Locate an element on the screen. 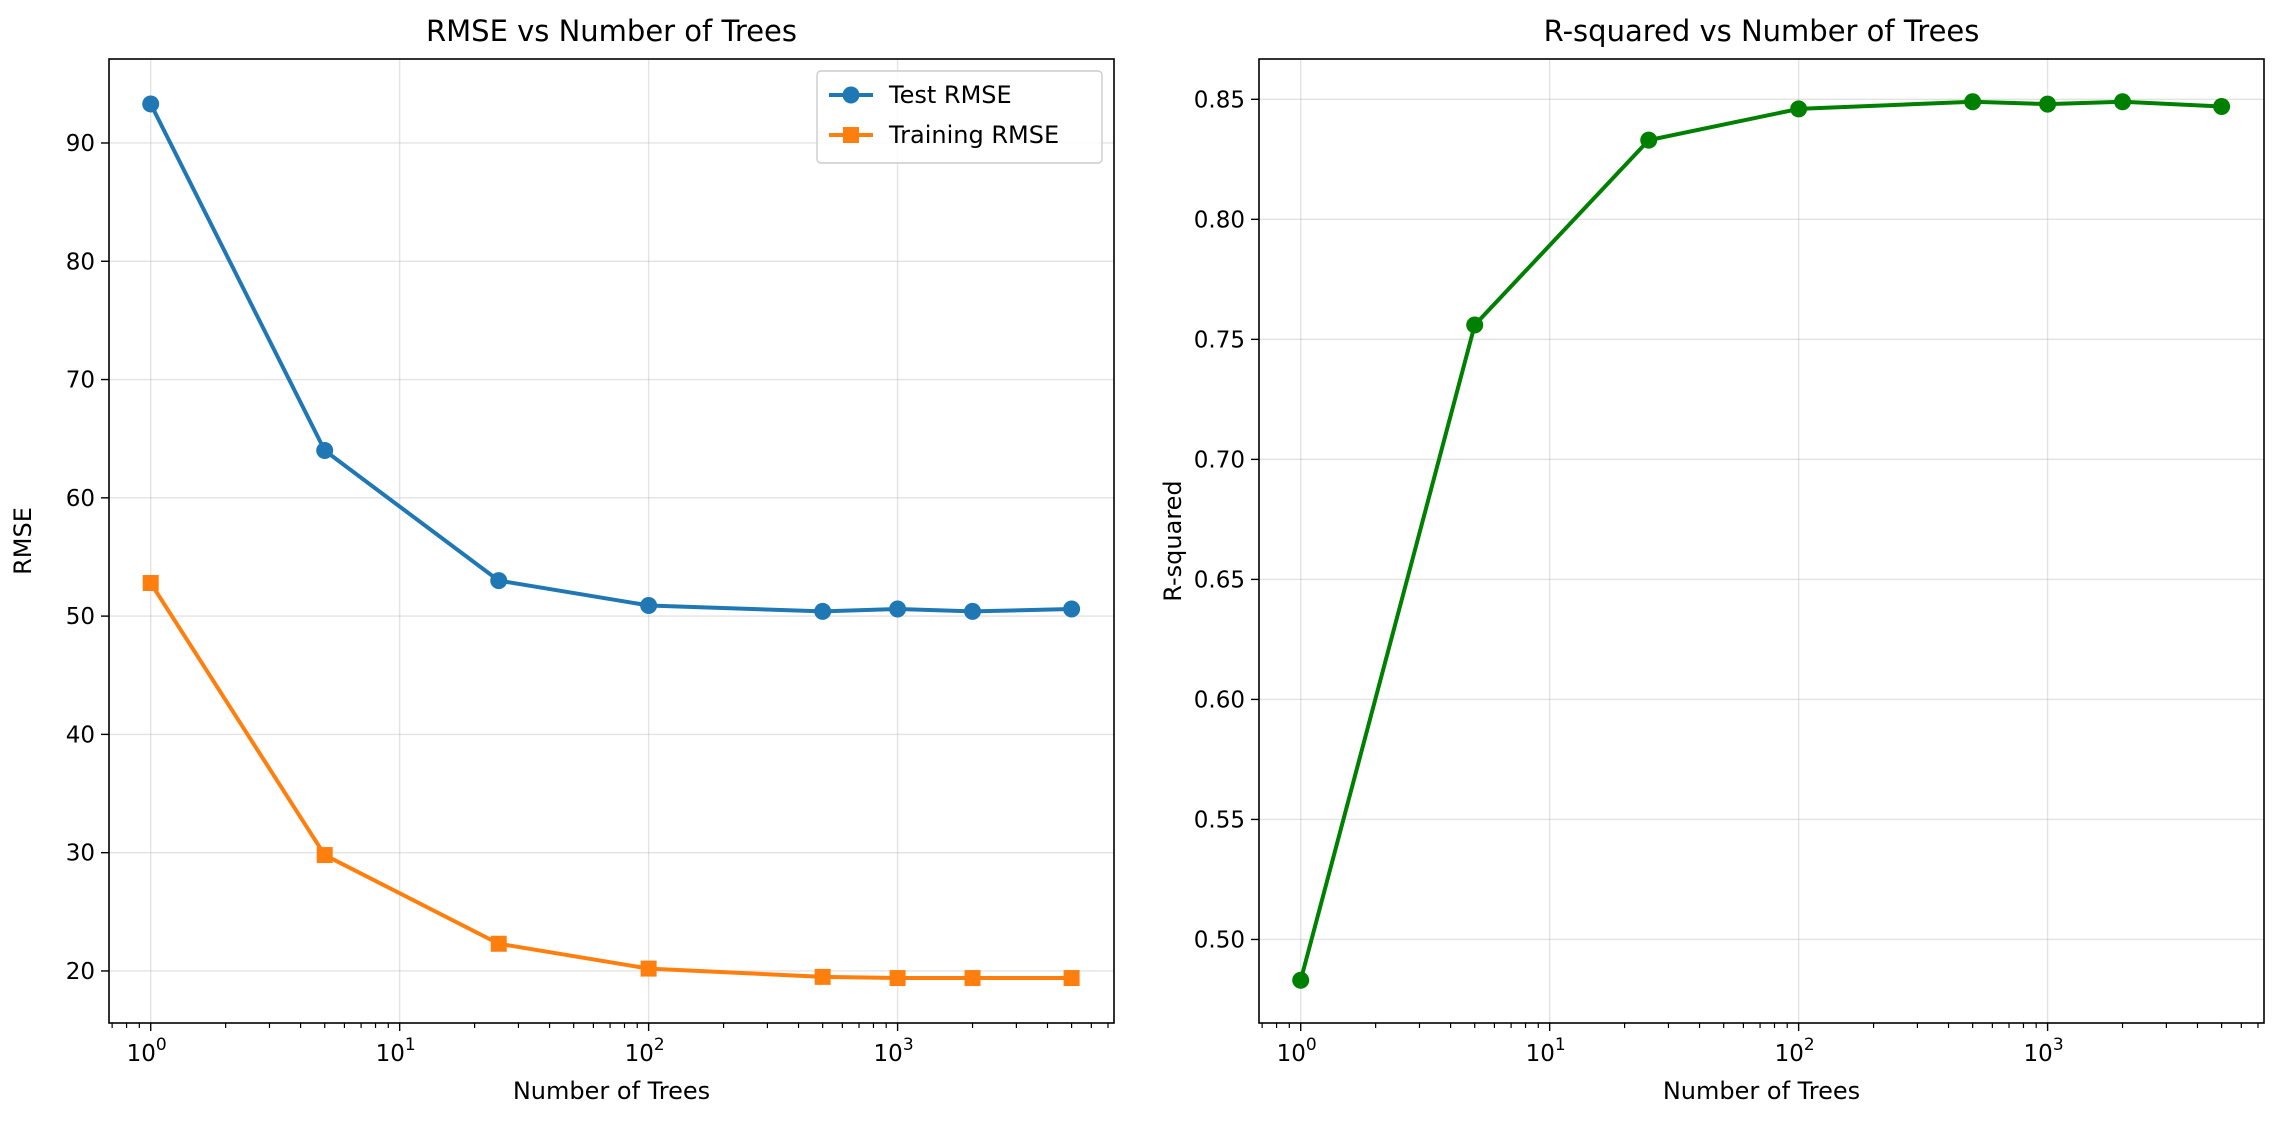 The image size is (2282, 1126). legend-marker-circle is located at coordinates (851, 95).